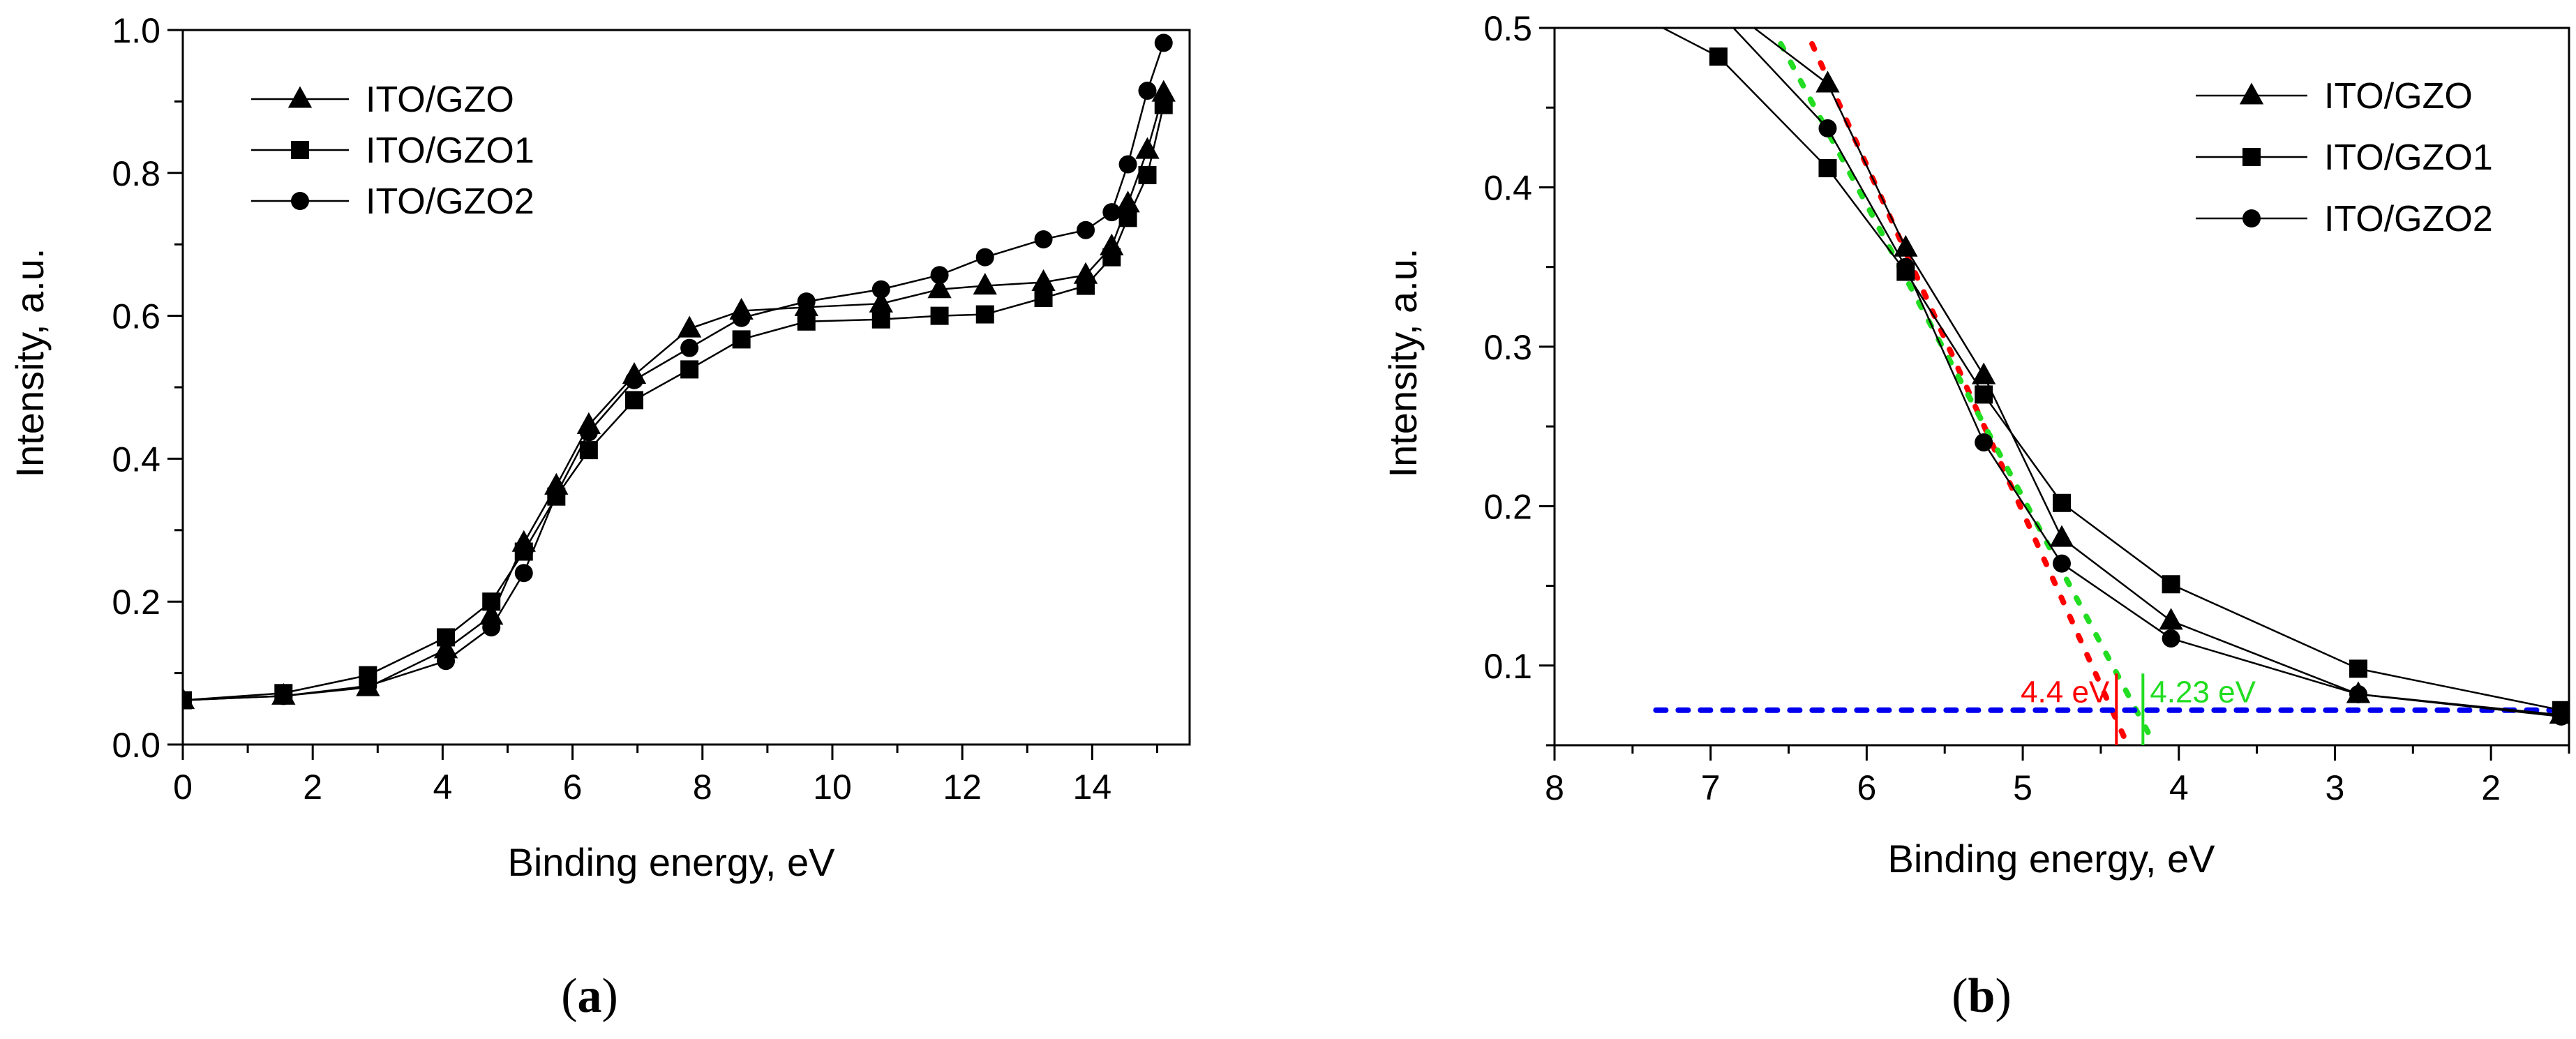 The image size is (2576, 1039). I want to click on panel-b-legend-label: ITO/GZO1, so click(2408, 158).